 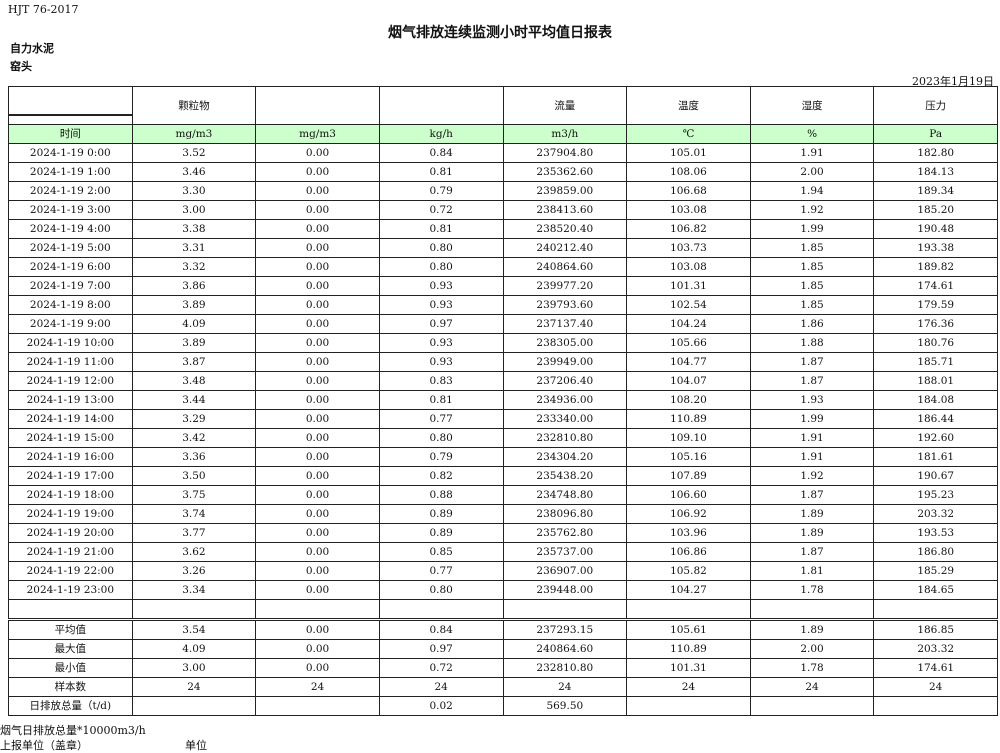 What do you see at coordinates (688, 457) in the screenshot?
I see `table-cell: 105.16` at bounding box center [688, 457].